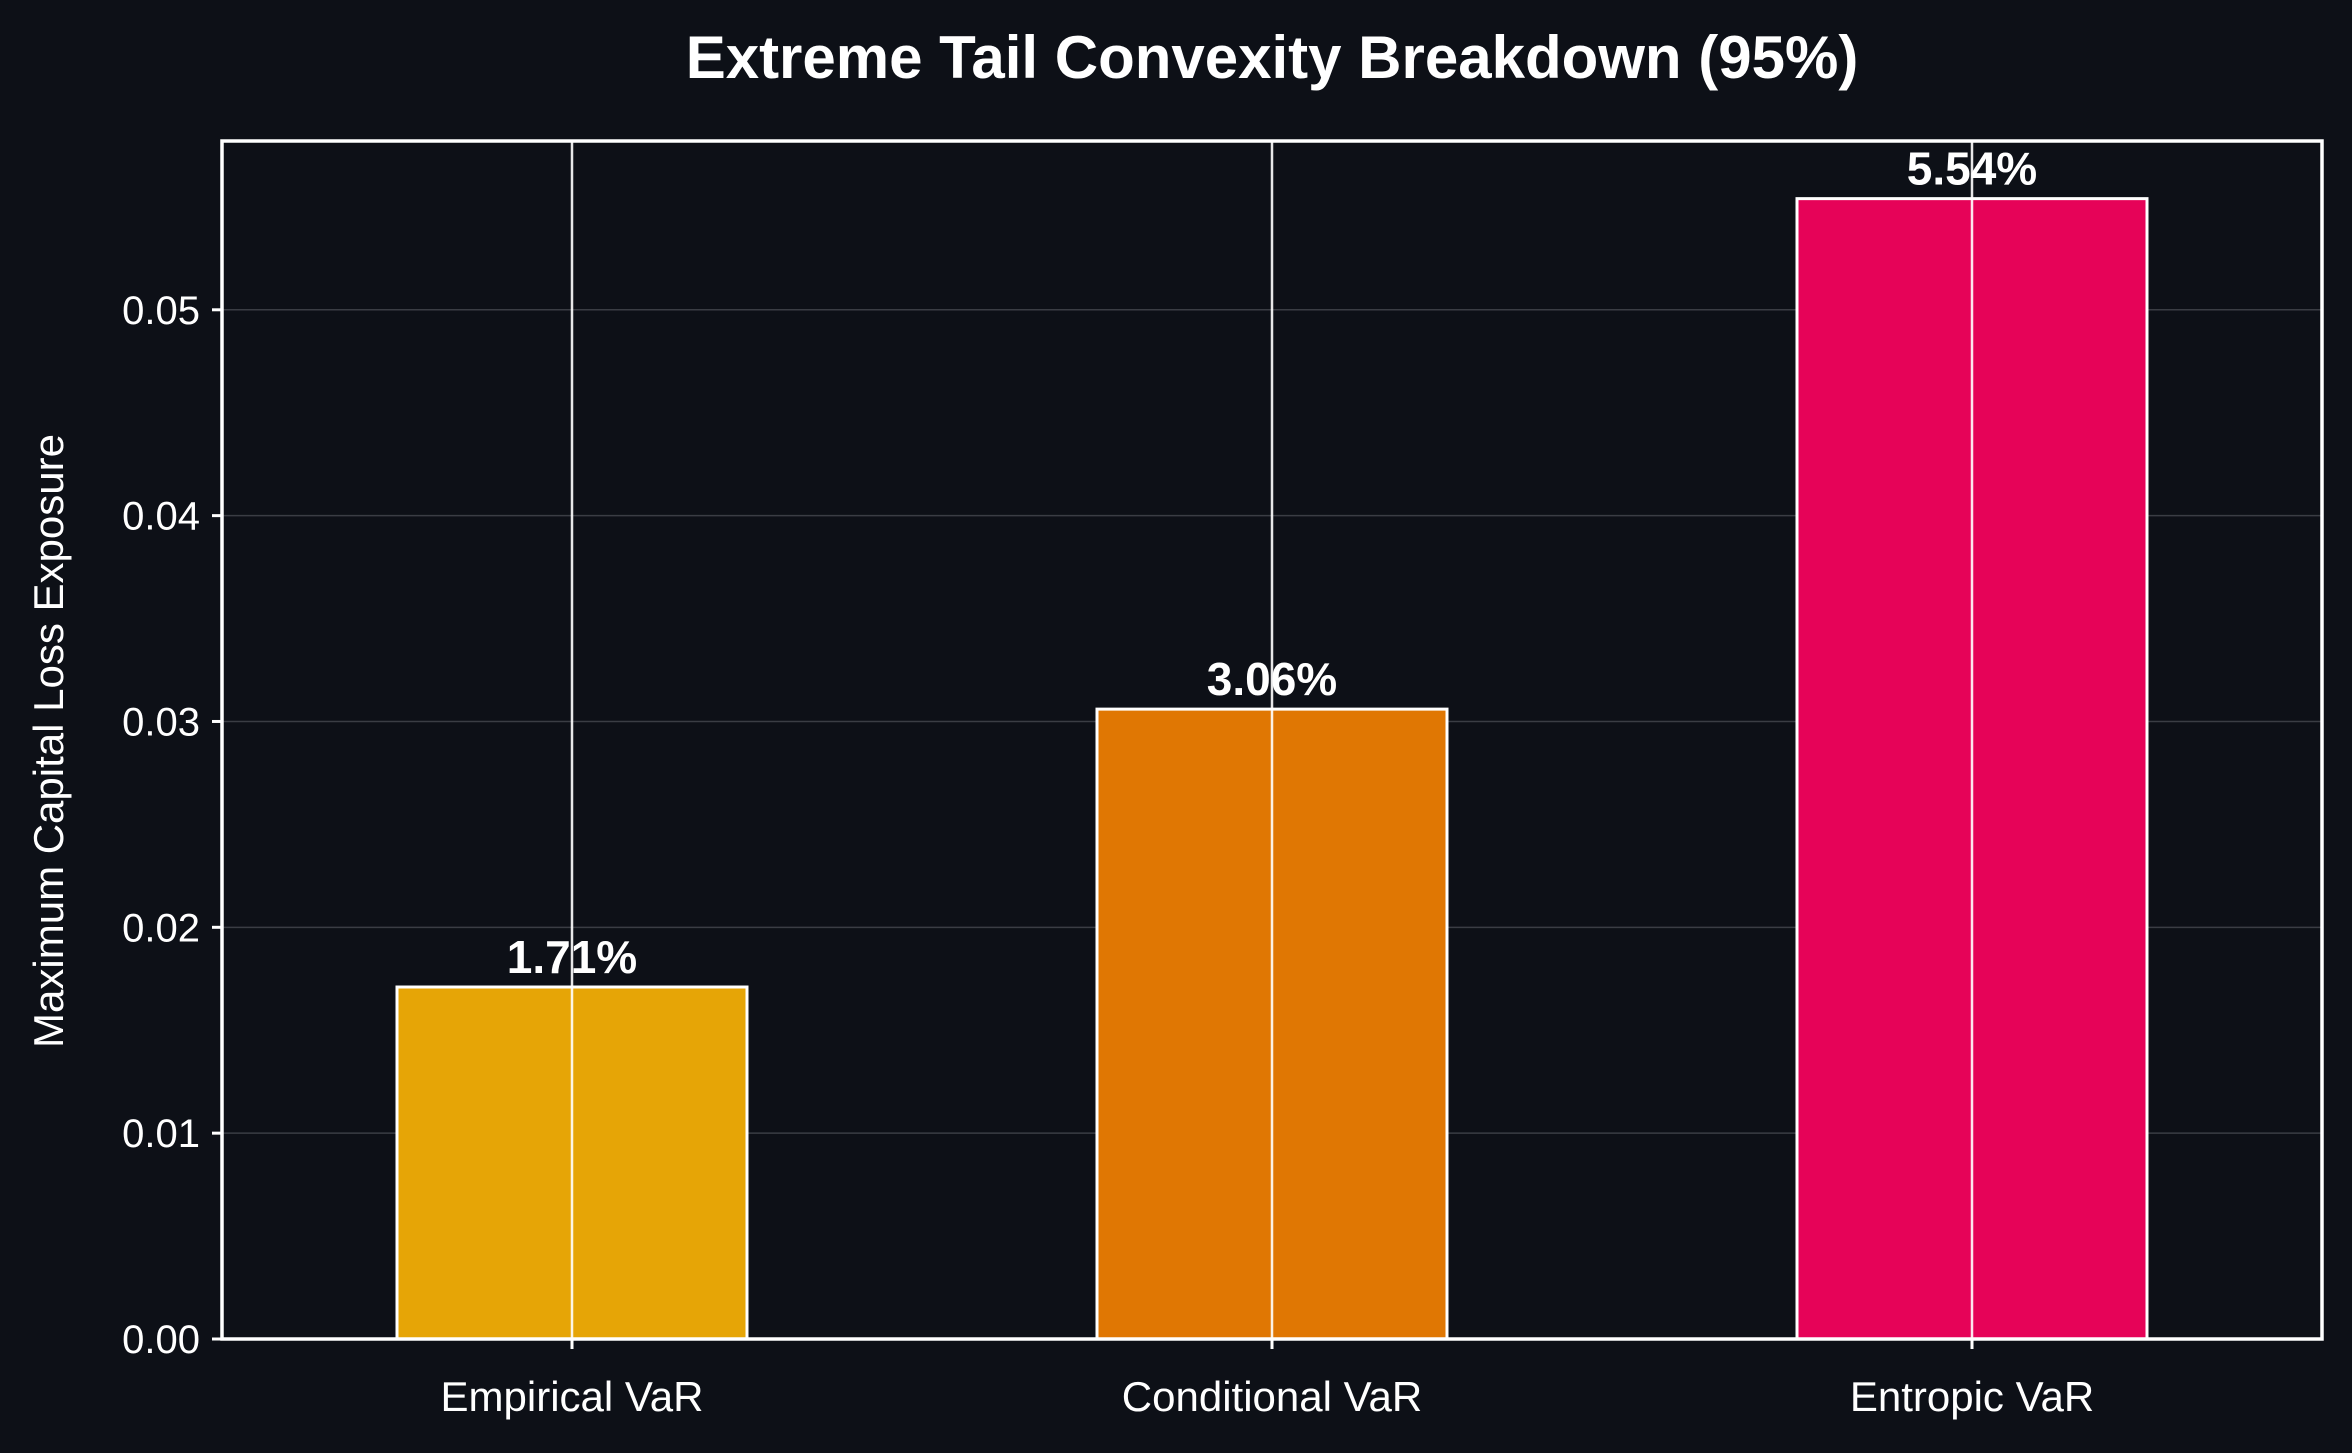 The image size is (2352, 1453). Describe the element at coordinates (1272, 679) in the screenshot. I see `value-label: 3.06%` at that location.